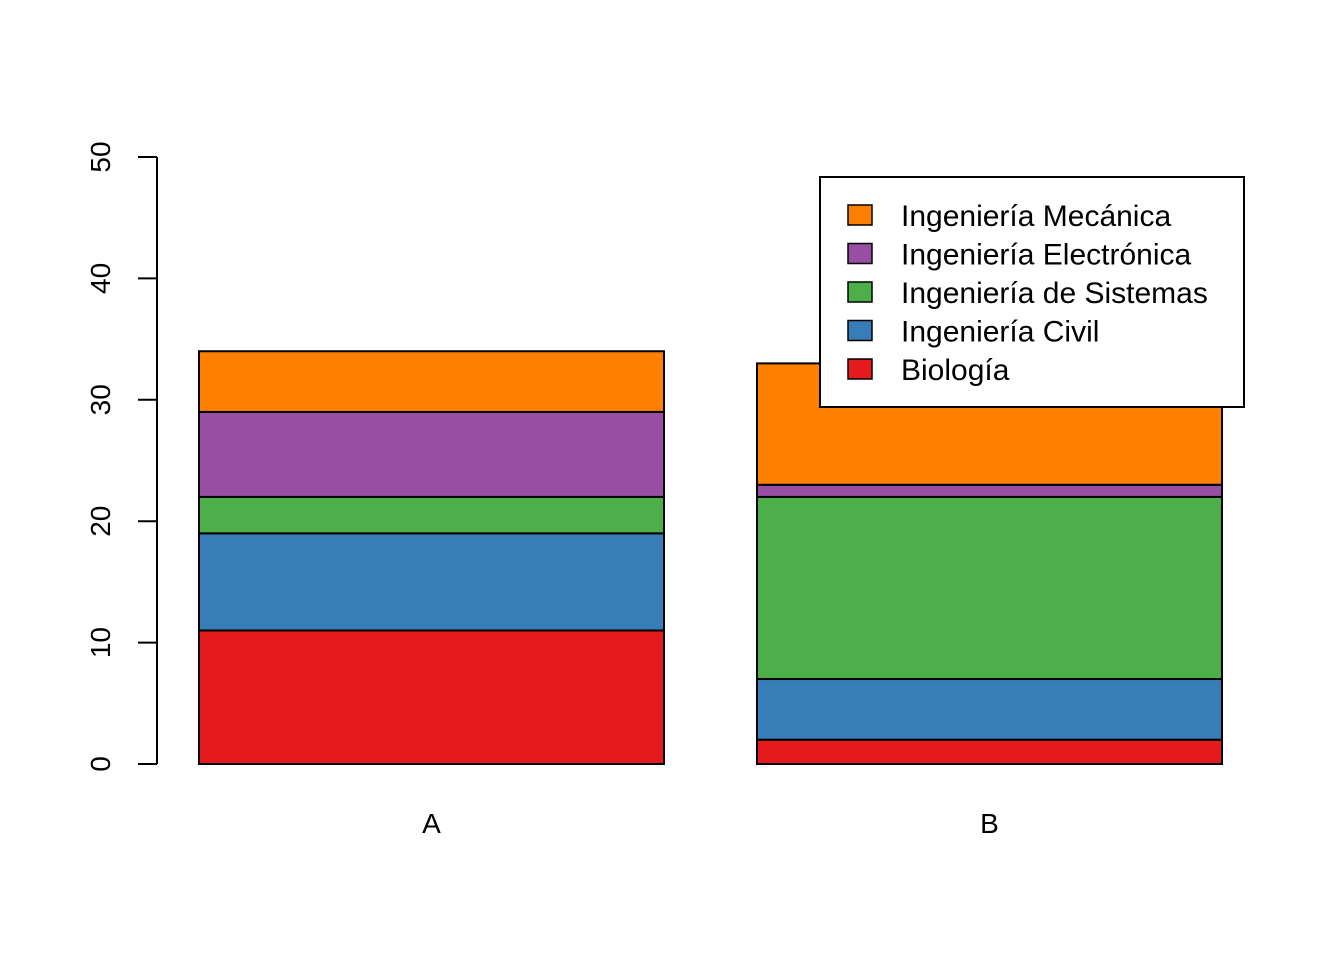 The image size is (1344, 960). What do you see at coordinates (100, 642) in the screenshot?
I see `y-tick-label-10: 10` at bounding box center [100, 642].